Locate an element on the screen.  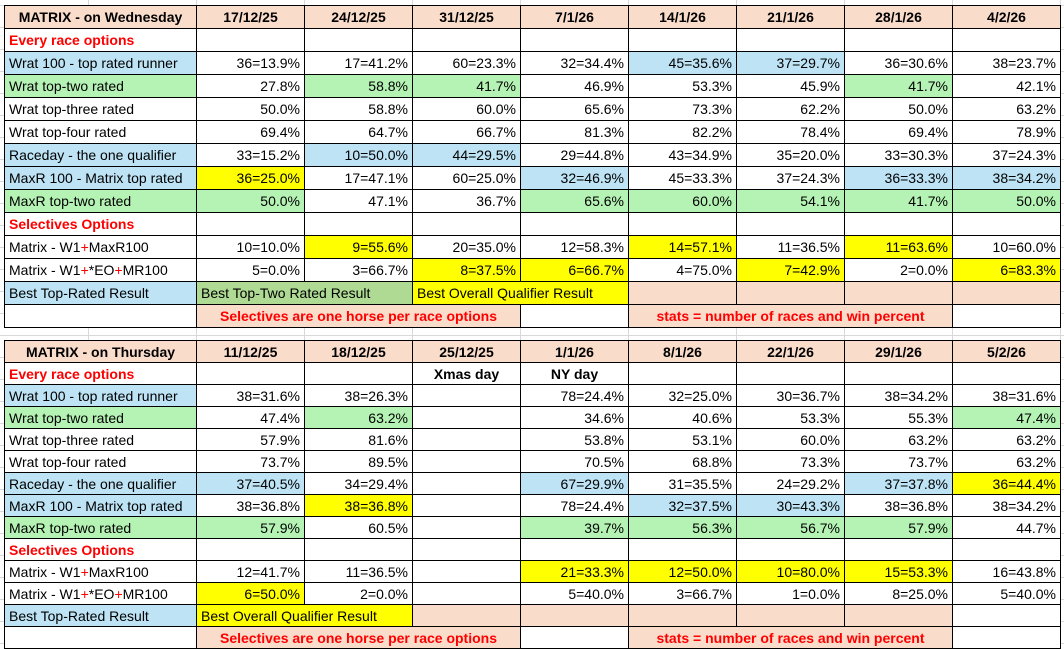
data-cell: 40.6% is located at coordinates (682, 417).